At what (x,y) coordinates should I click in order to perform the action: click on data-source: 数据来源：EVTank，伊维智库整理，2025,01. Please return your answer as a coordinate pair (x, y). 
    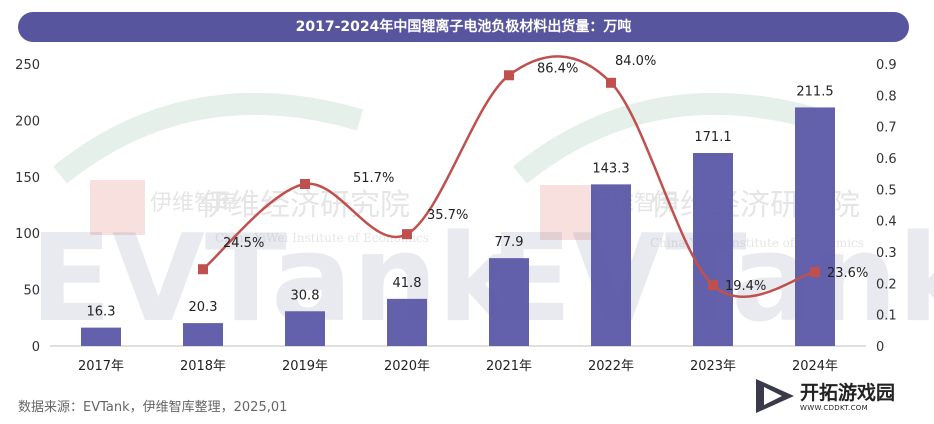
    Looking at the image, I should click on (153, 407).